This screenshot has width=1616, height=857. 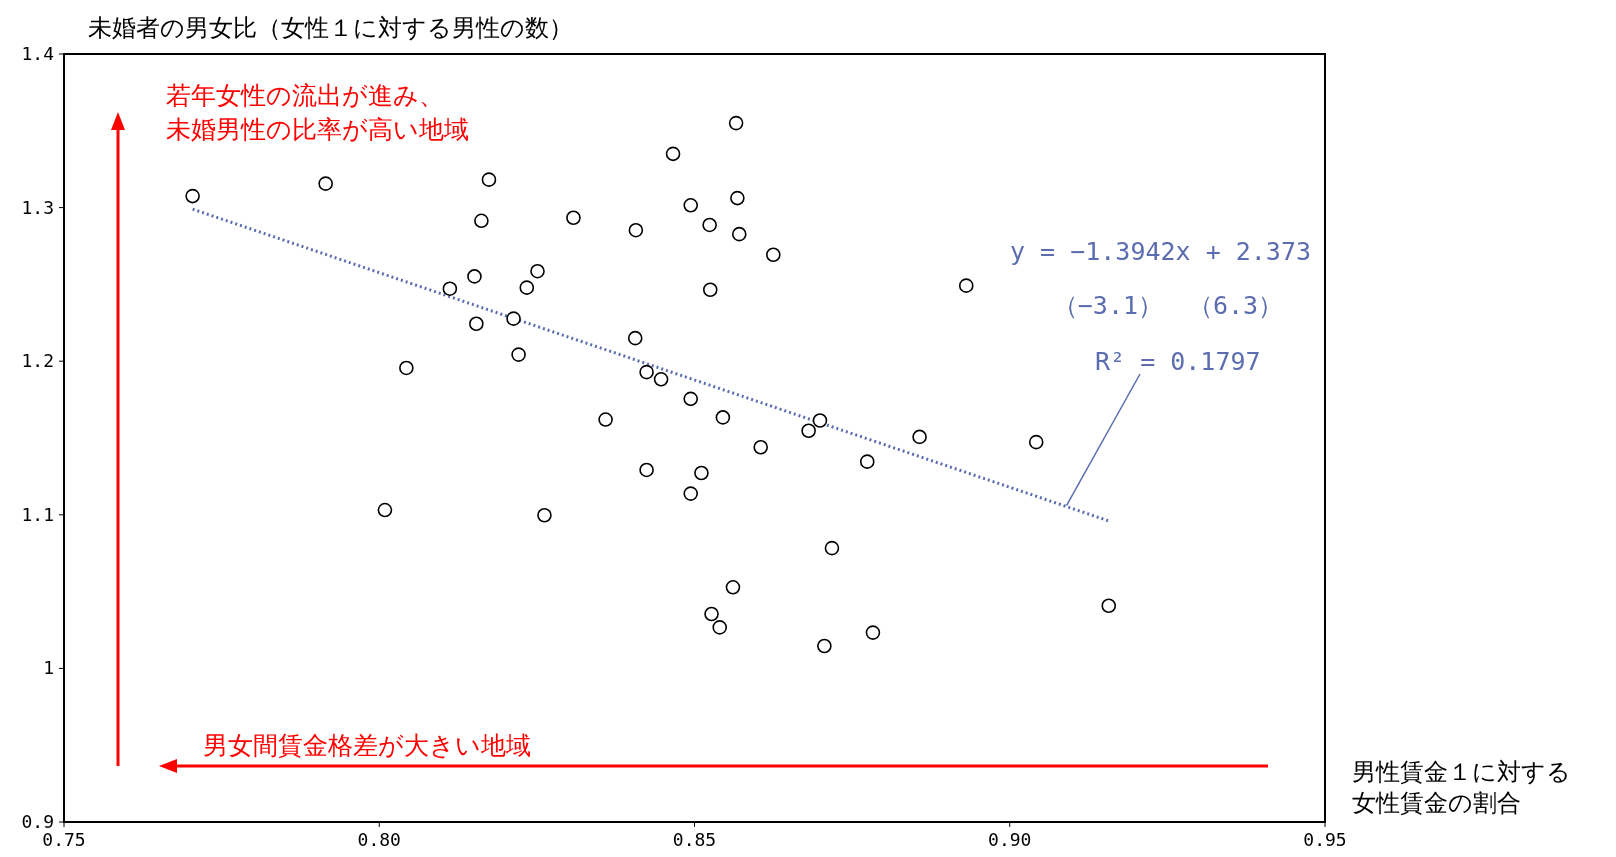 What do you see at coordinates (1325, 839) in the screenshot?
I see `x-tick-label: 0.95` at bounding box center [1325, 839].